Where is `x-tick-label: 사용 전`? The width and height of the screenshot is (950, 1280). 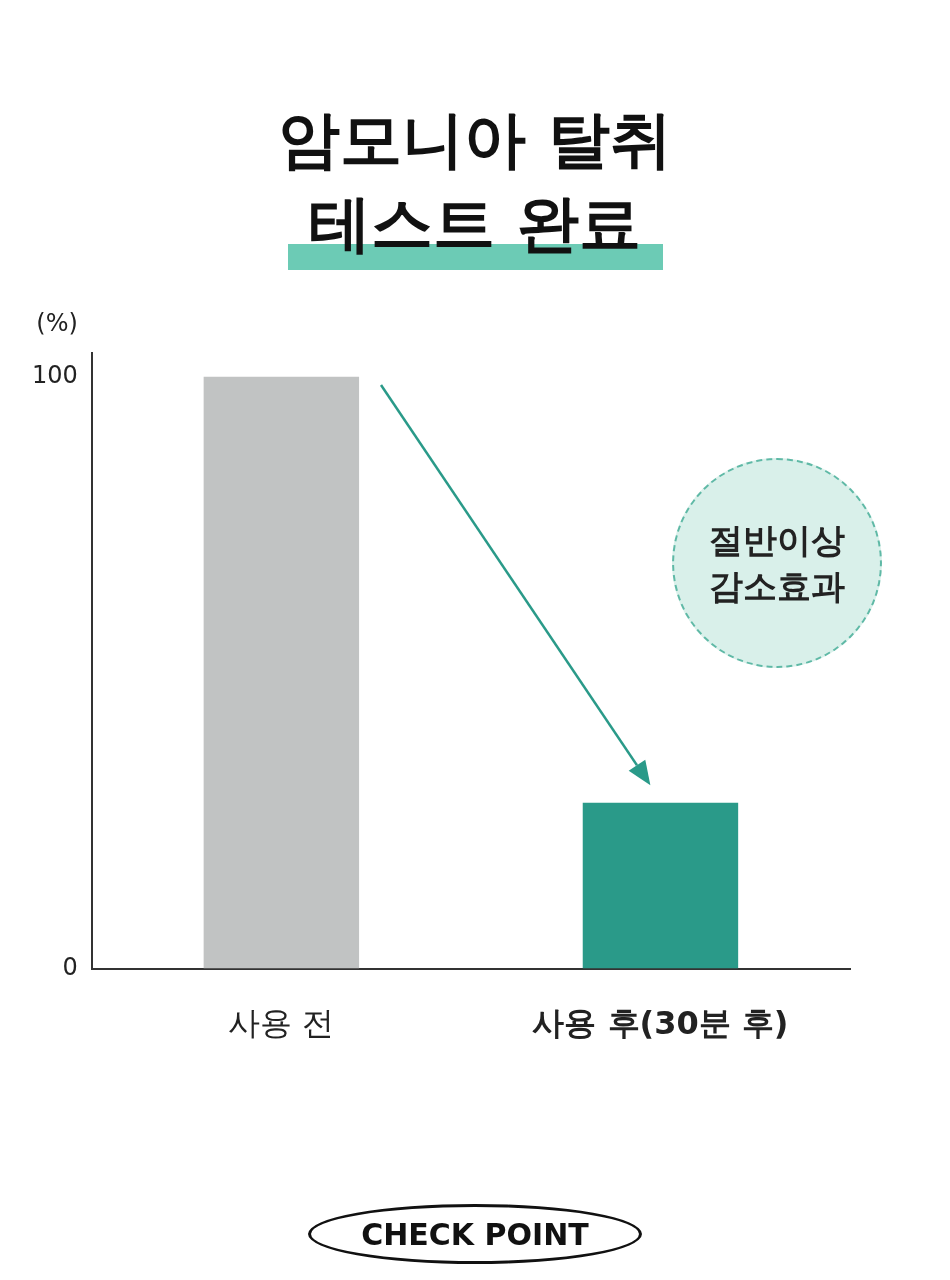 x-tick-label: 사용 전 is located at coordinates (281, 1023).